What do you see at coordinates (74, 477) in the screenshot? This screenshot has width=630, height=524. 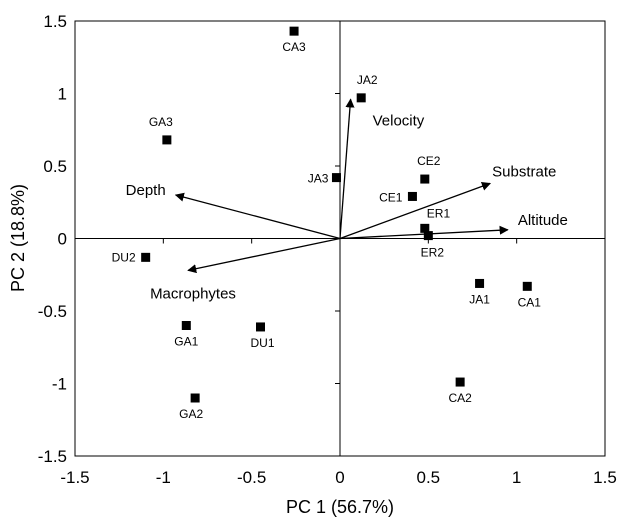 I see `x-tick-label: -1.5` at bounding box center [74, 477].